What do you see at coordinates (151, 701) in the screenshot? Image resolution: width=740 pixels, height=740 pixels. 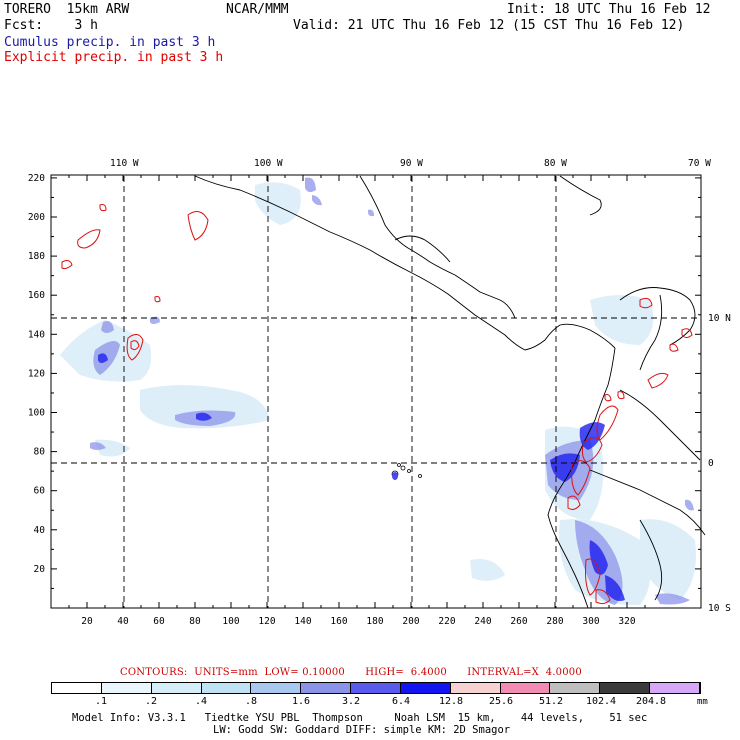 I see `colorbar-label: .2` at bounding box center [151, 701].